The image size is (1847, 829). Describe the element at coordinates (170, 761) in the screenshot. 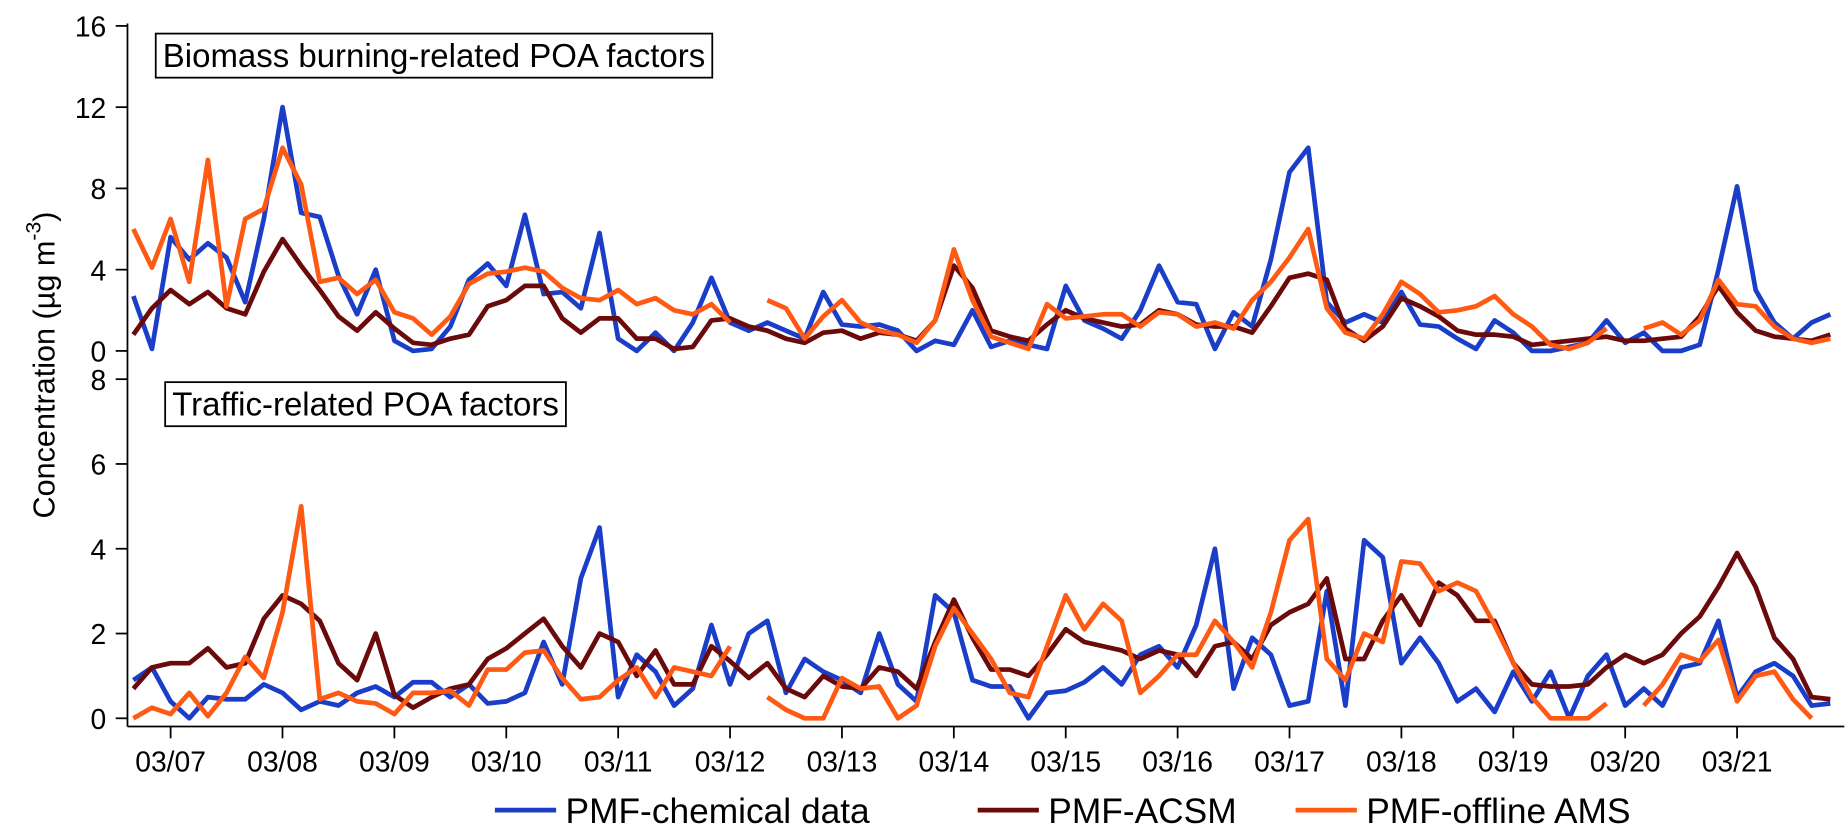

I see `x-tick-label: 03/07` at that location.